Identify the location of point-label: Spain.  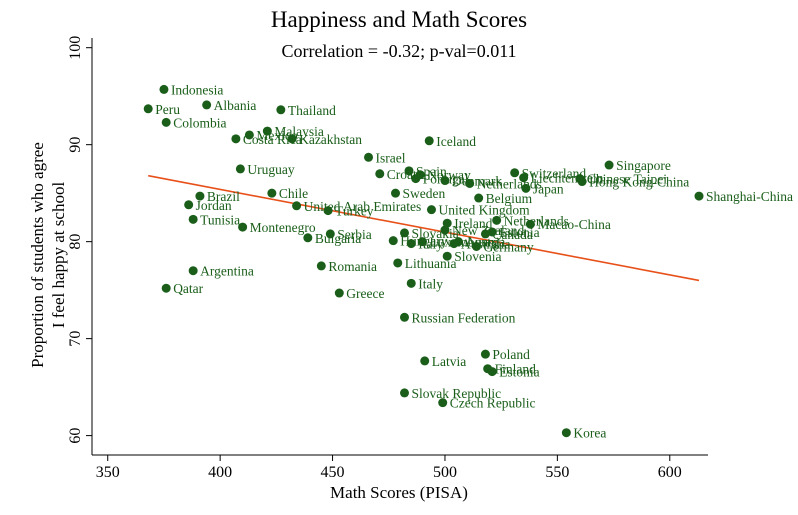
(431, 171).